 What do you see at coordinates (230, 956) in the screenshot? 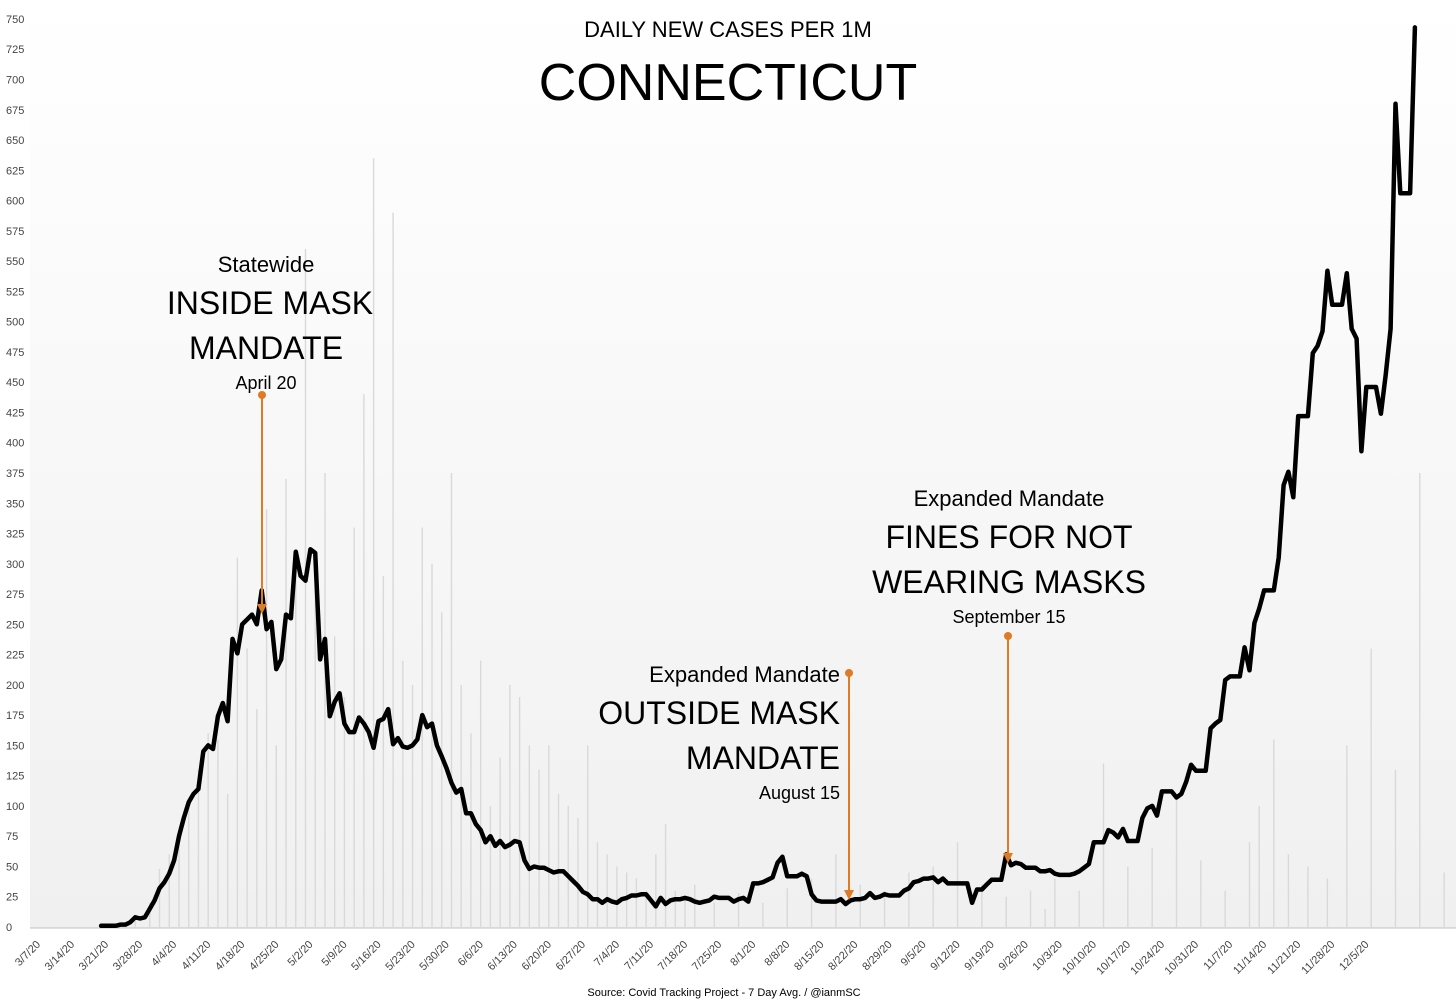
I see `x-tick-label: 4/18/20` at bounding box center [230, 956].